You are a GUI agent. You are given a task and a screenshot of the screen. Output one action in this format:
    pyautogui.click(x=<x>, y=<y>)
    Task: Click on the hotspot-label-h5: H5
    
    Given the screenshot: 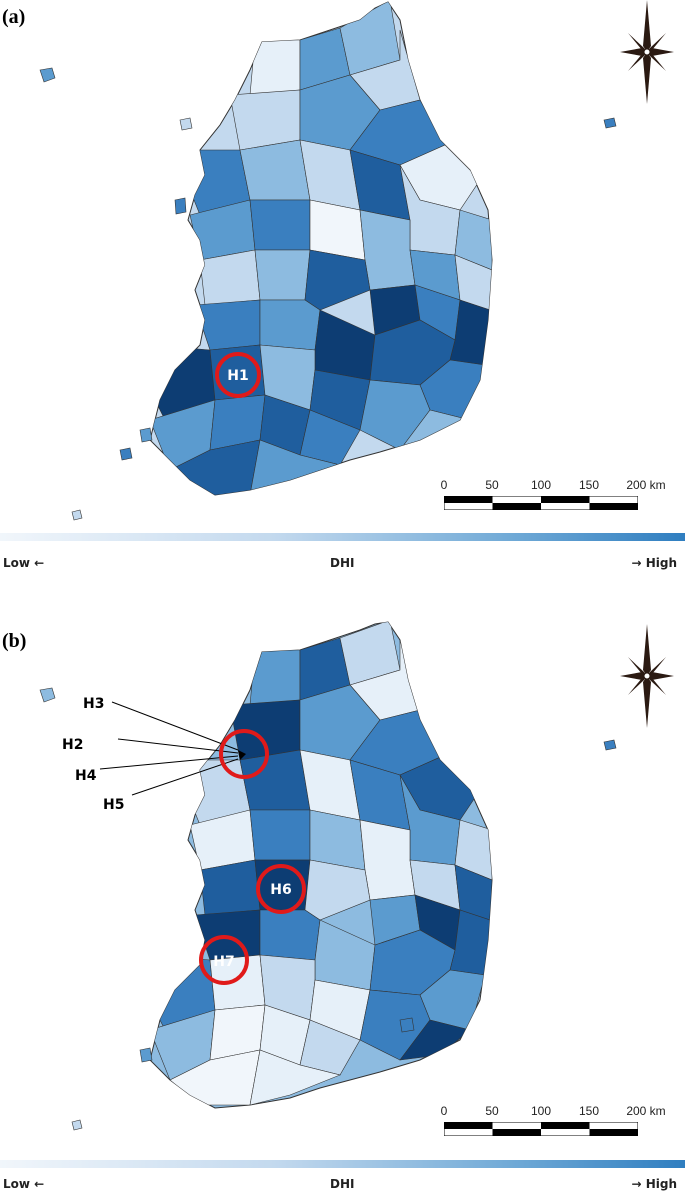 What is the action you would take?
    pyautogui.click(x=113, y=805)
    